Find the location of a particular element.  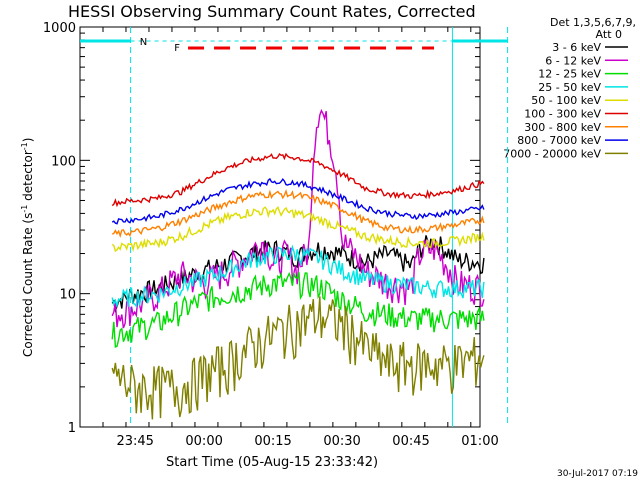

x-axis-label: Start Time (05-Aug-15 23:33:42) is located at coordinates (272, 462).